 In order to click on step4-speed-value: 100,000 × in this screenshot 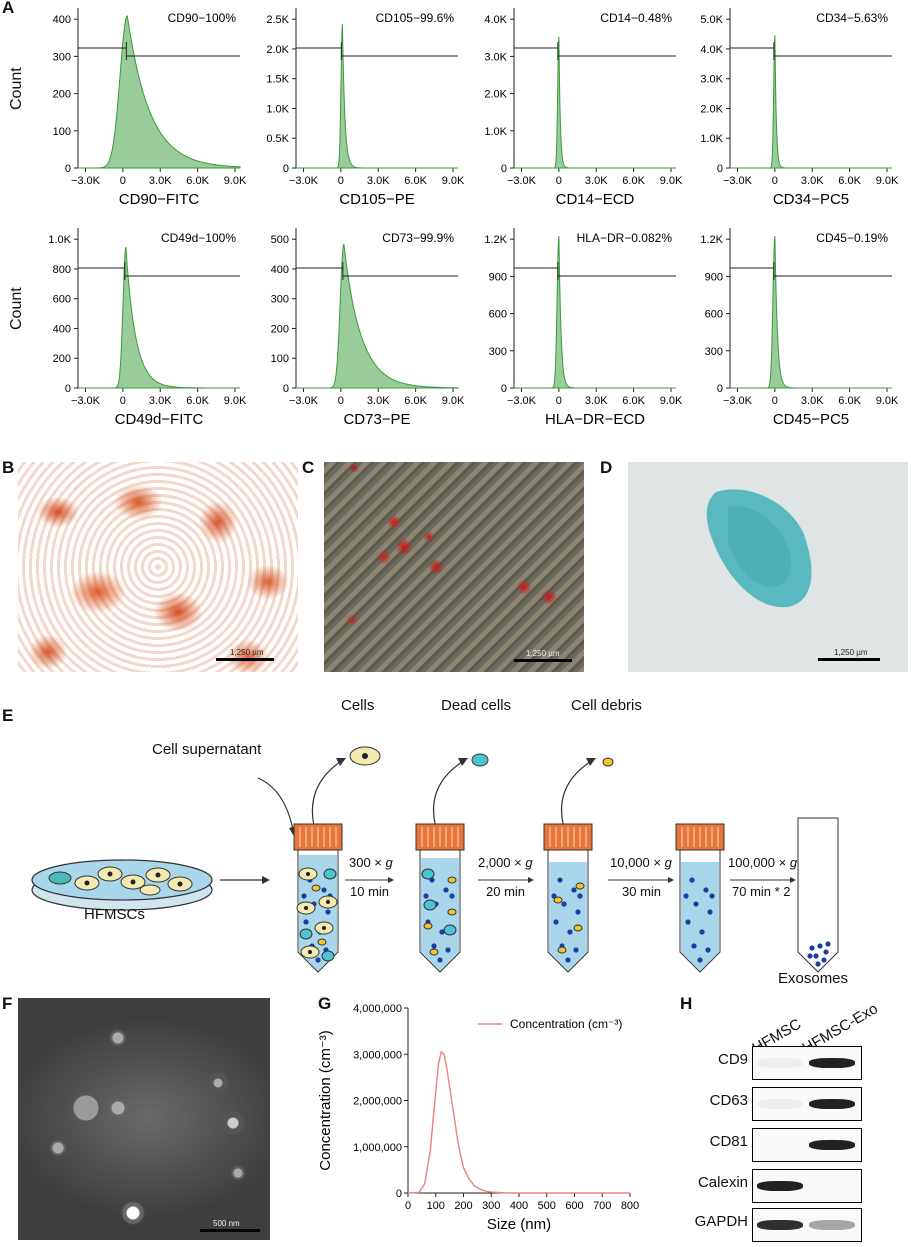, I will do `click(759, 862)`.